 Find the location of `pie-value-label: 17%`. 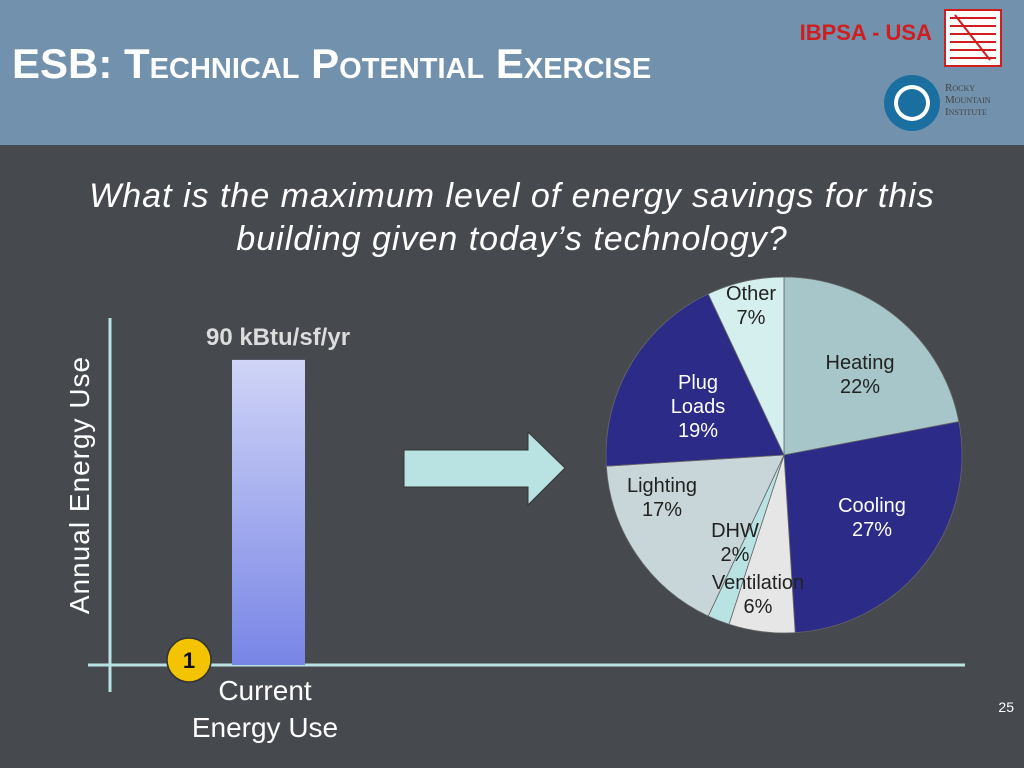

pie-value-label: 17% is located at coordinates (662, 510).